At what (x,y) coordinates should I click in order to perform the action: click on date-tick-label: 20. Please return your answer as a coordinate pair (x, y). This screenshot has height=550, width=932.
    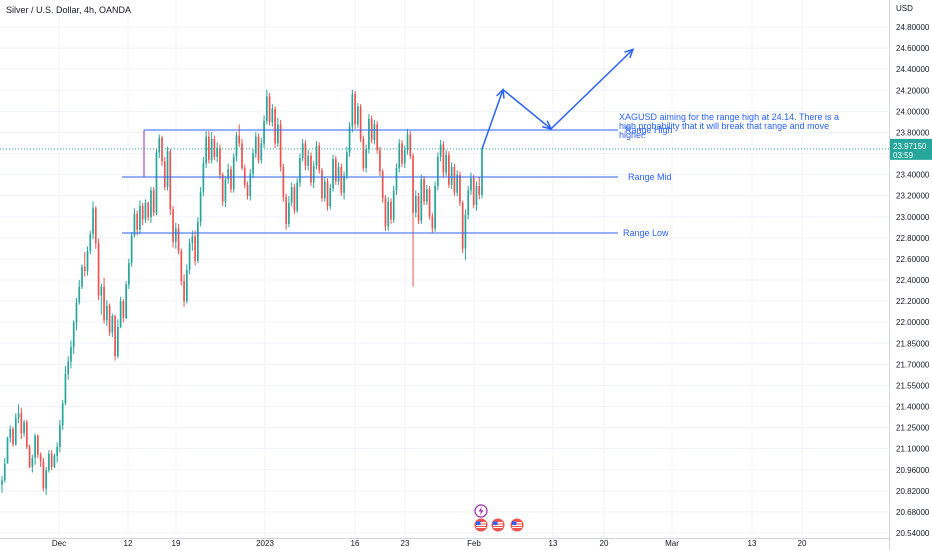
    Looking at the image, I should click on (604, 543).